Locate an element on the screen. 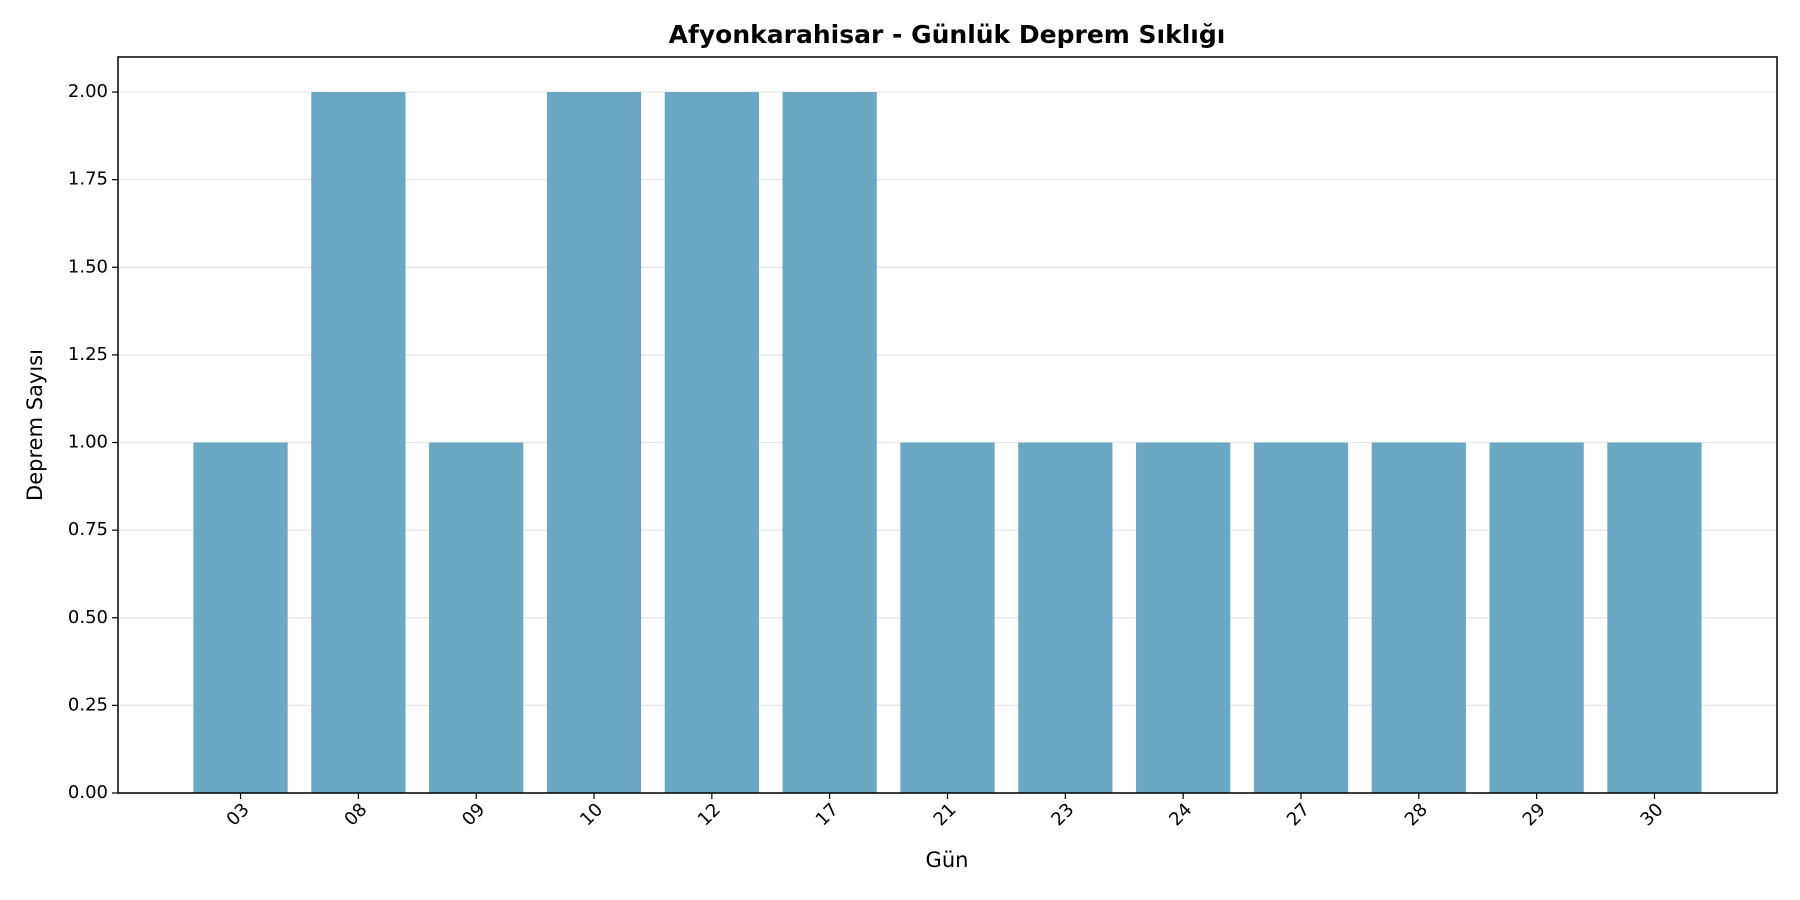 This screenshot has height=900, width=1800. x-tick-label: 03 is located at coordinates (238, 814).